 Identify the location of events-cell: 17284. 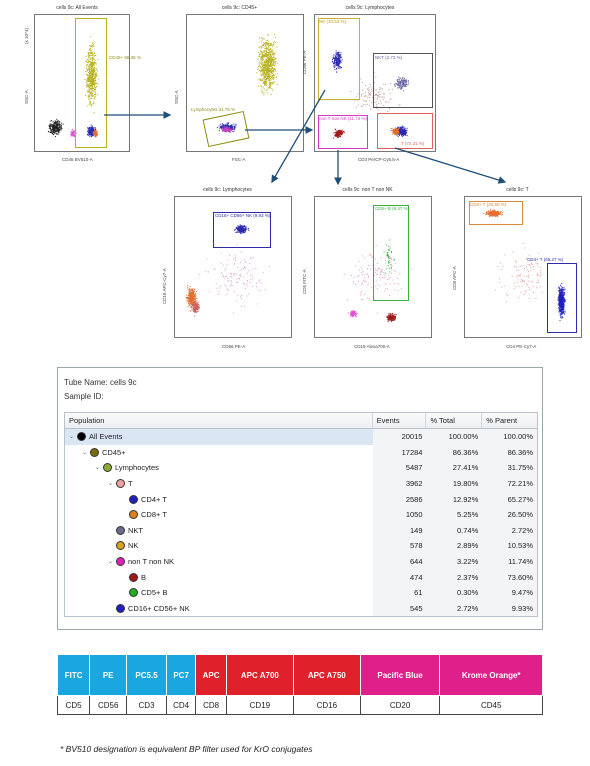
(399, 452).